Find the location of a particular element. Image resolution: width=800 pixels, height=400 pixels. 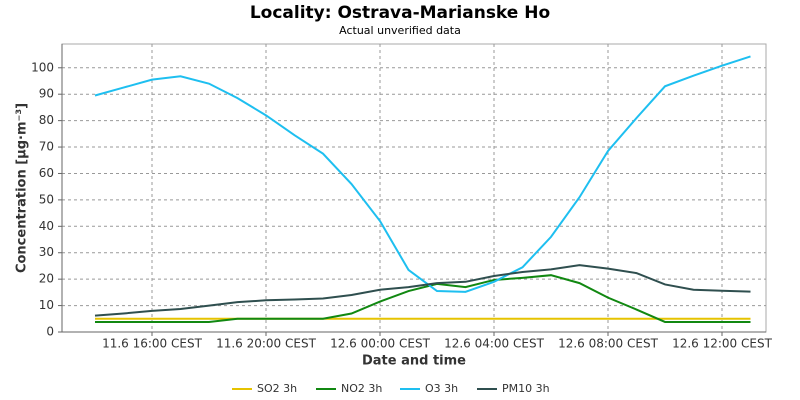

legend-label: SO2 3h is located at coordinates (277, 388).